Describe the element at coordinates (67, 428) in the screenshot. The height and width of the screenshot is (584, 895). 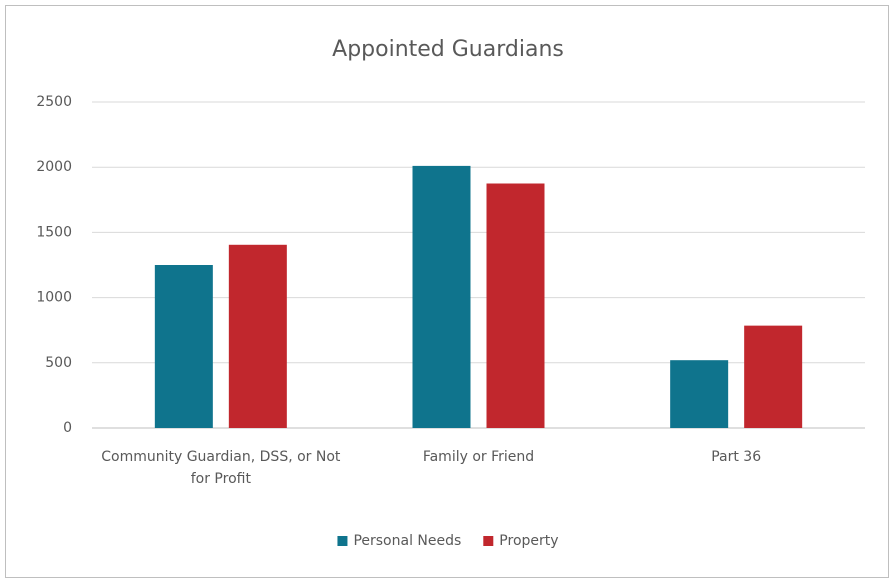
I see `y-tick-label: 0` at that location.